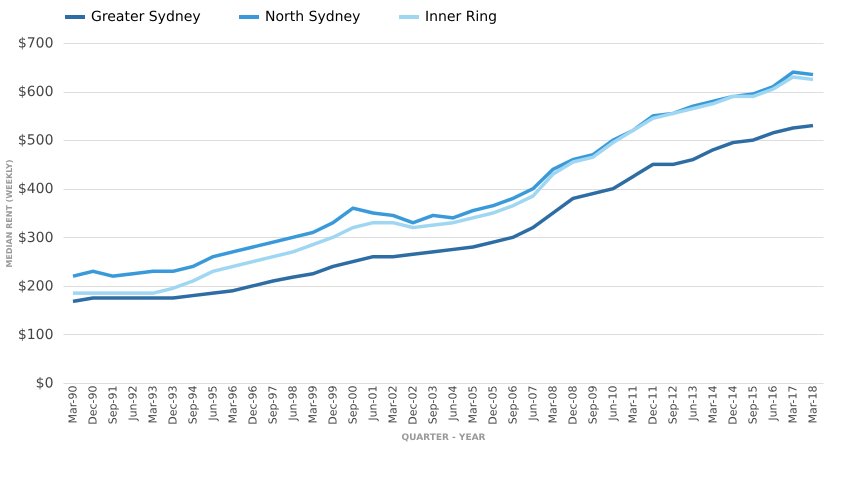 This screenshot has height=500, width=855. I want to click on x-tick-label: Dec-02, so click(413, 405).